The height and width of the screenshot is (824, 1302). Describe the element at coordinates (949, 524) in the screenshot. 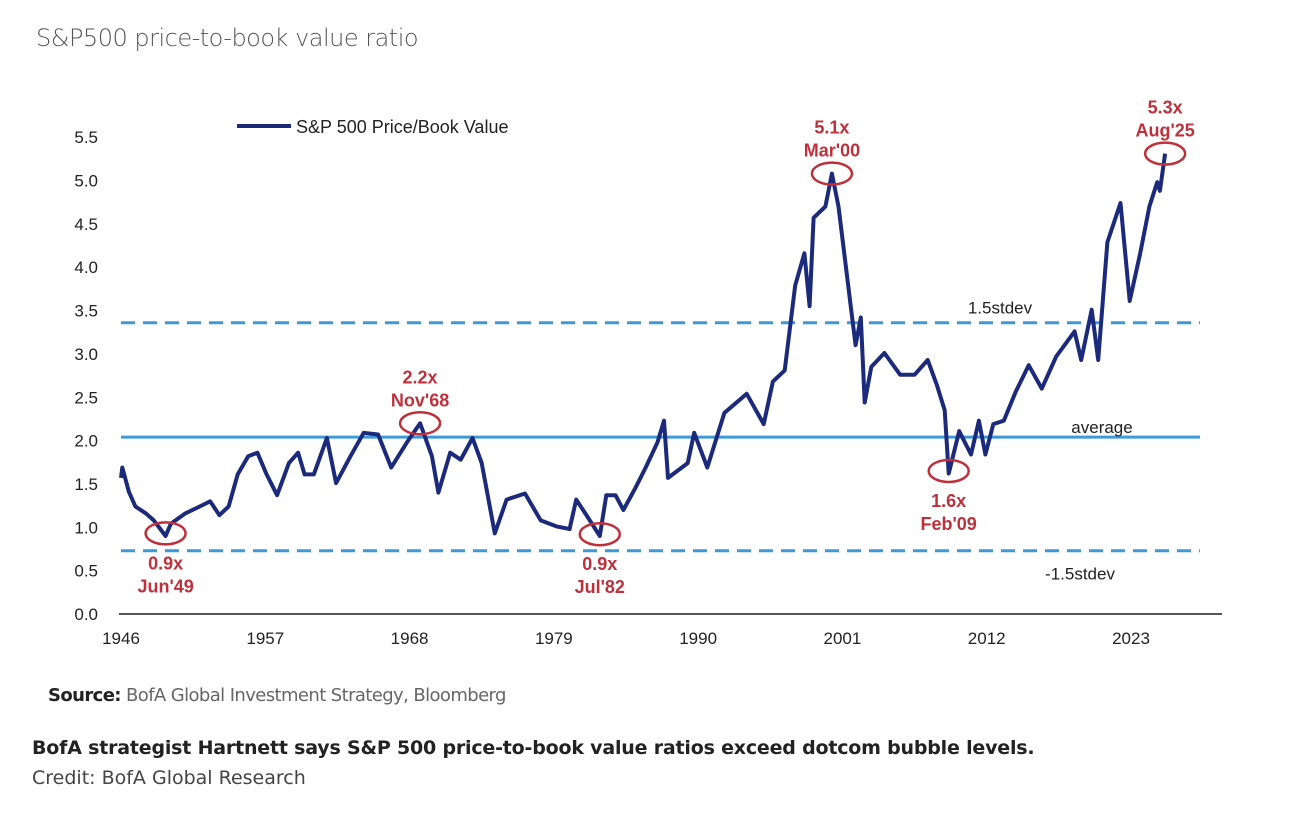

I see `annotation-date: Feb'09` at that location.